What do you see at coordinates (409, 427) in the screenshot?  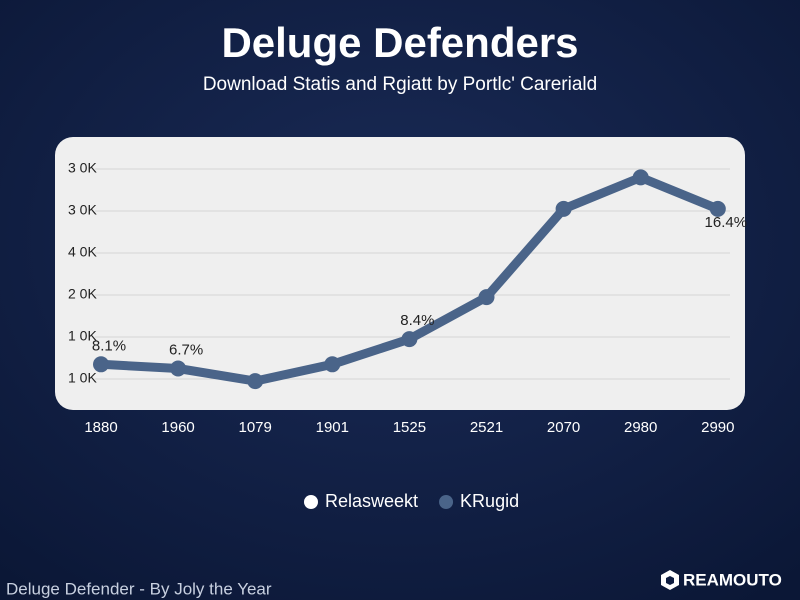 I see `x-tick-label: 1525` at bounding box center [409, 427].